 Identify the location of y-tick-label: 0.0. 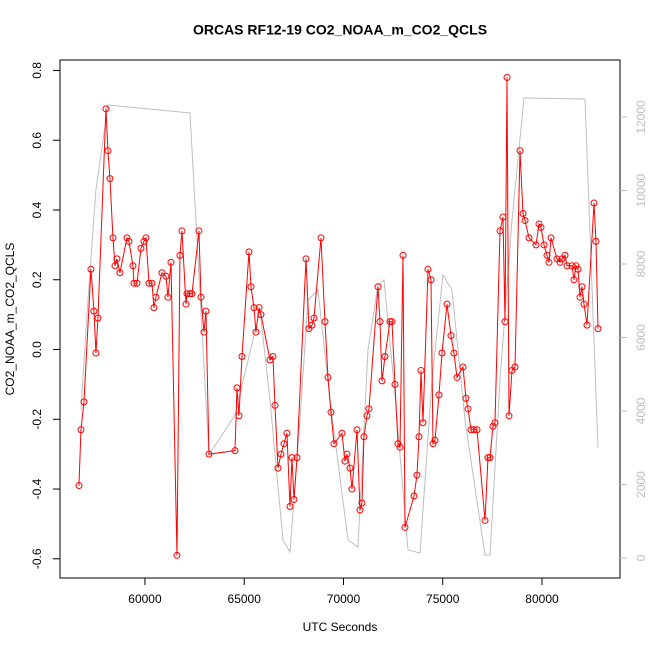
(37, 349).